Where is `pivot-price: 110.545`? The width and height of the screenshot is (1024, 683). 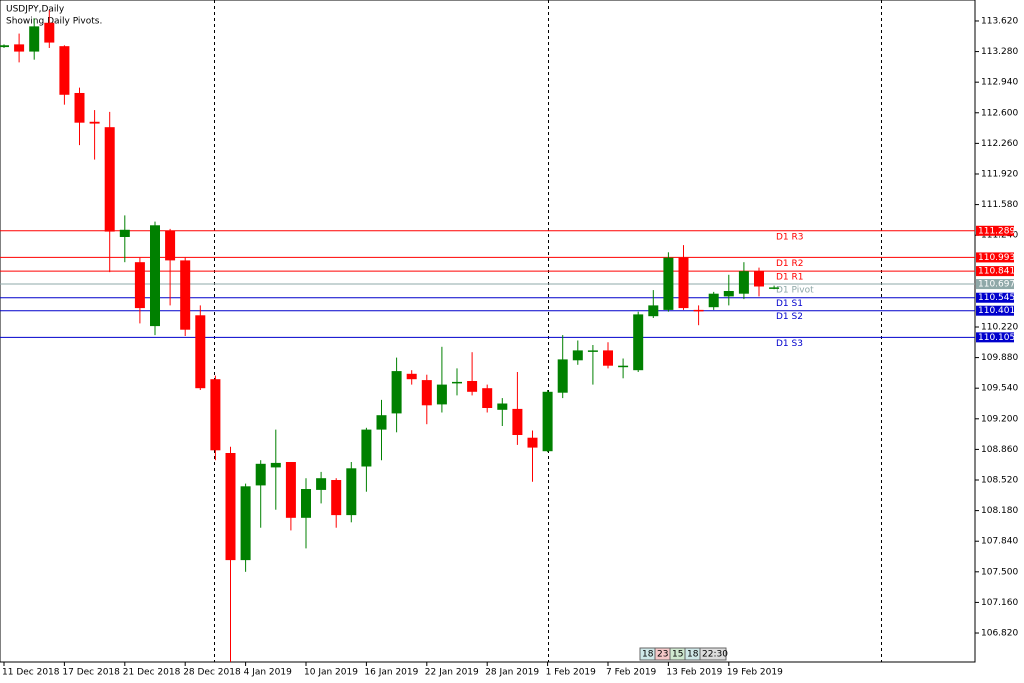 pivot-price: 110.545 is located at coordinates (996, 298).